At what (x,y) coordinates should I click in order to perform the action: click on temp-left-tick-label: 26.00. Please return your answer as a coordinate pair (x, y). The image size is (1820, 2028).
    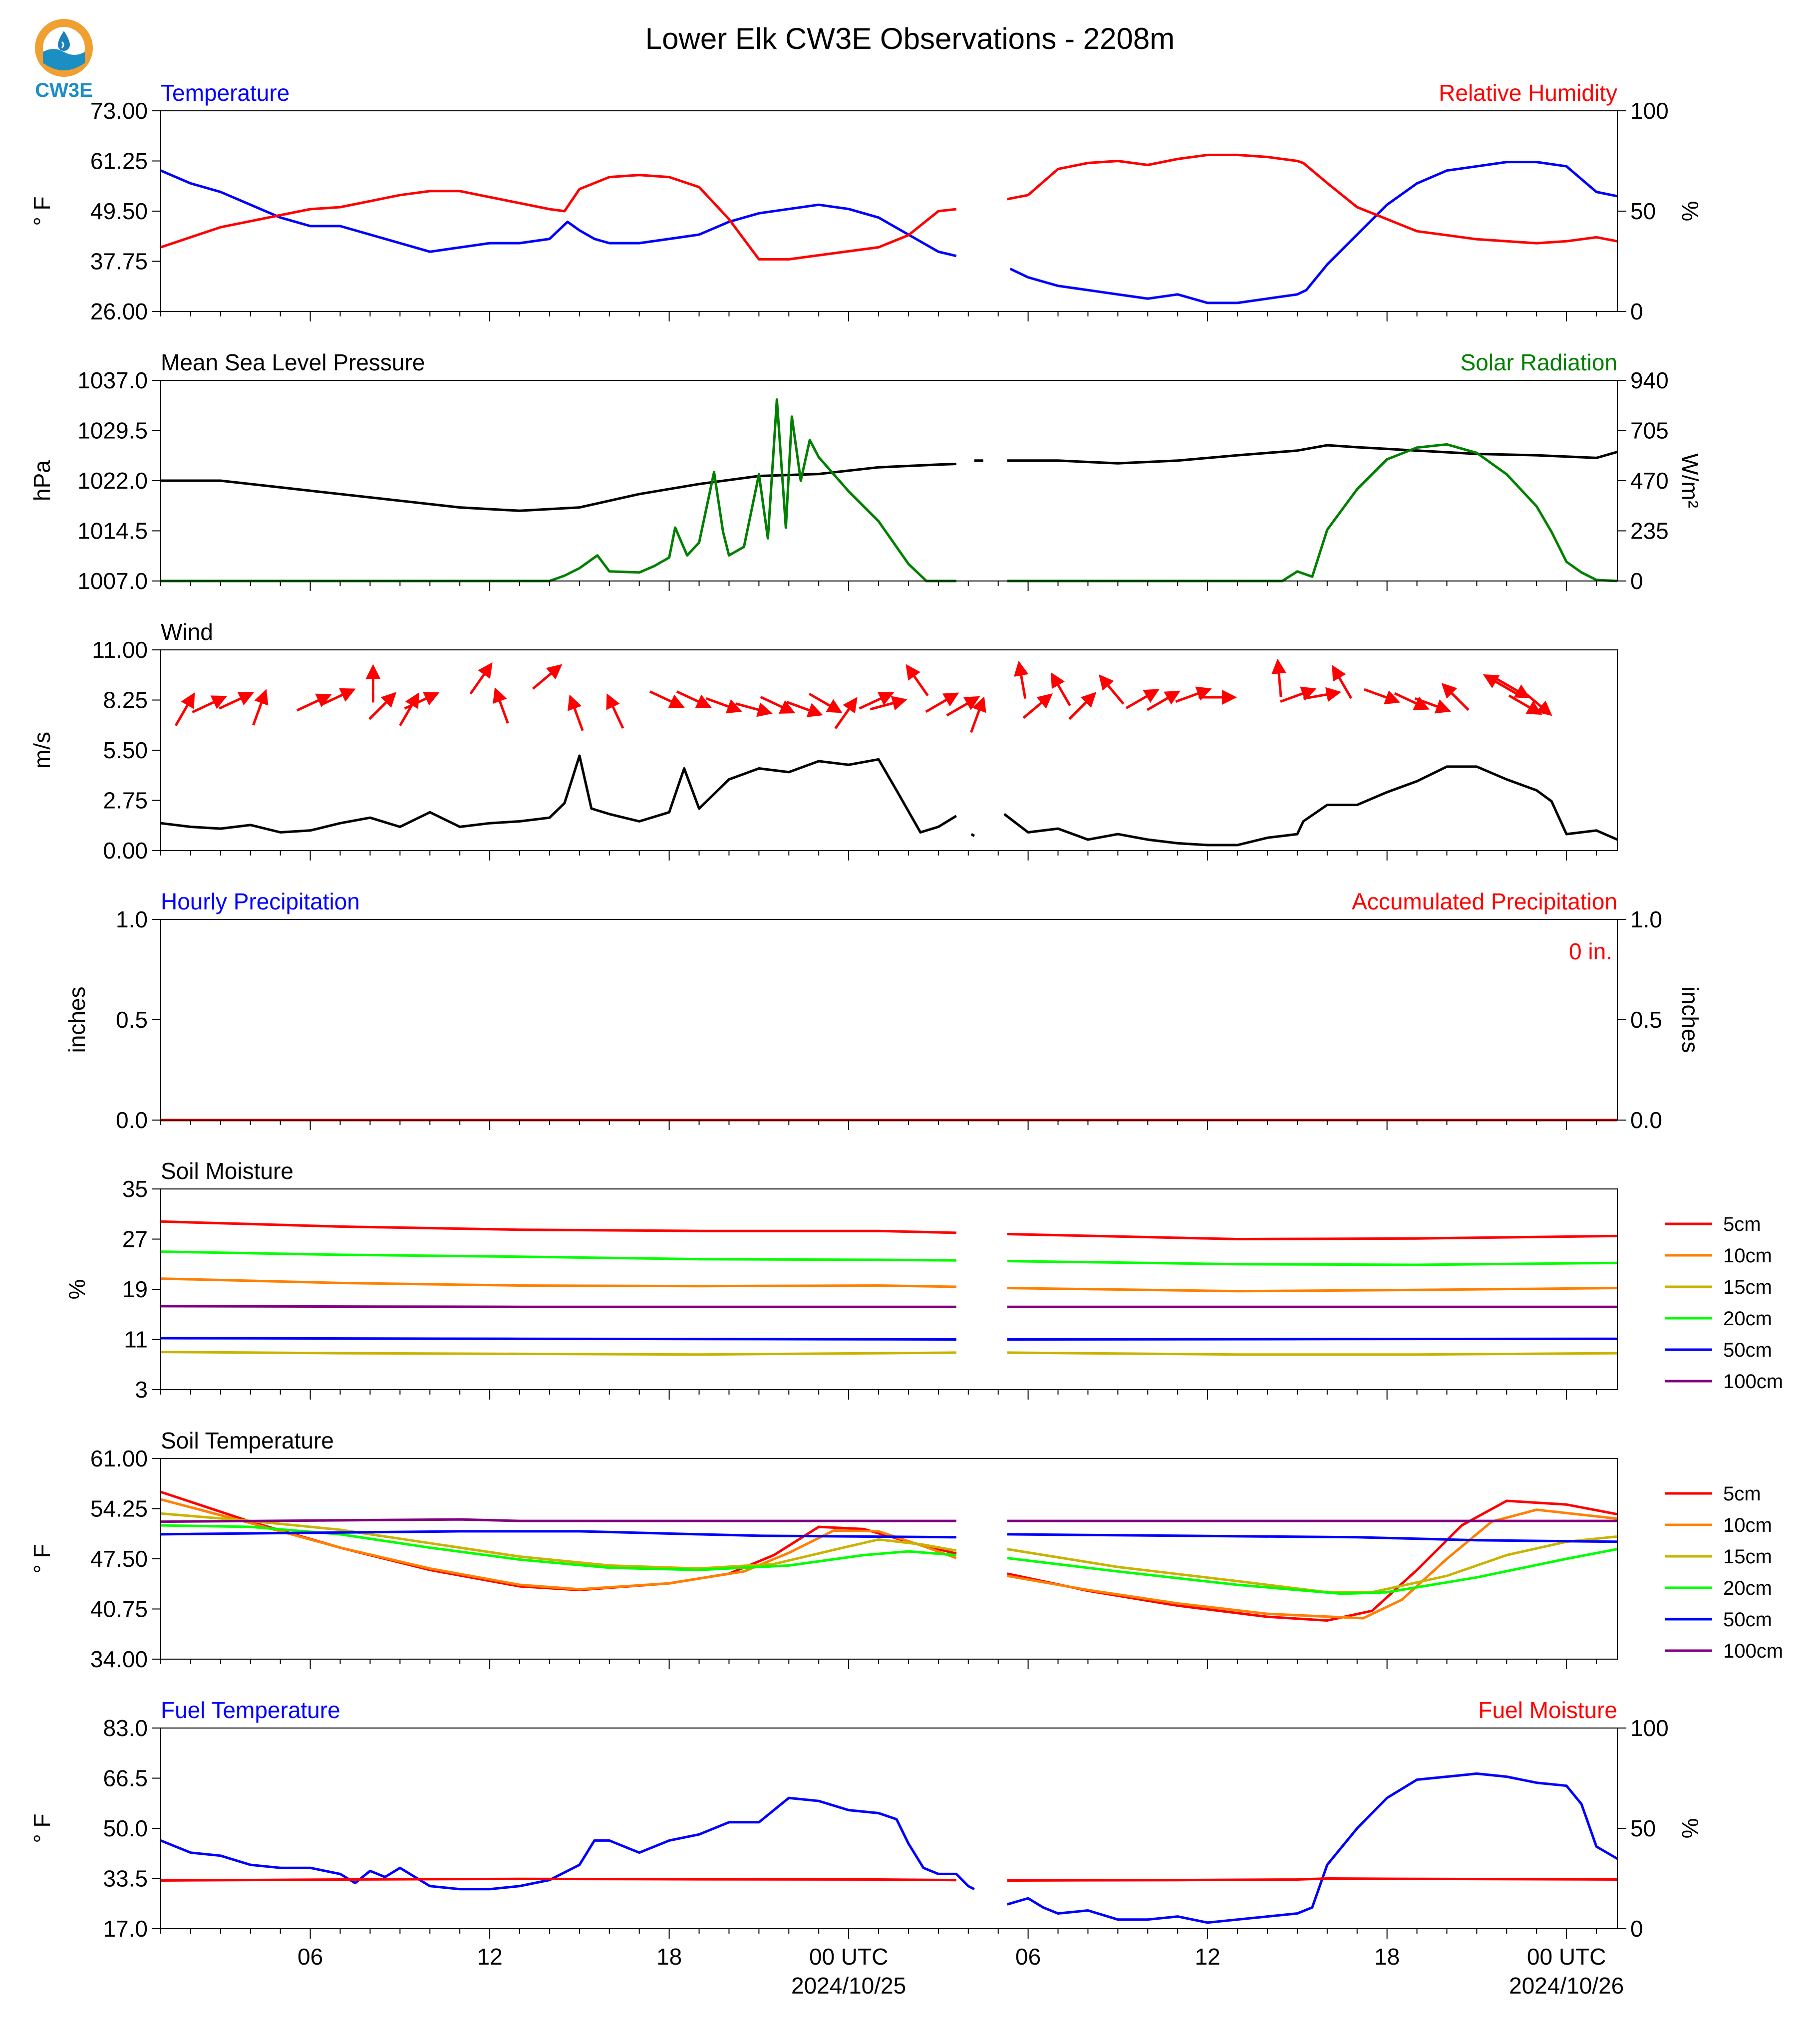
    Looking at the image, I should click on (119, 311).